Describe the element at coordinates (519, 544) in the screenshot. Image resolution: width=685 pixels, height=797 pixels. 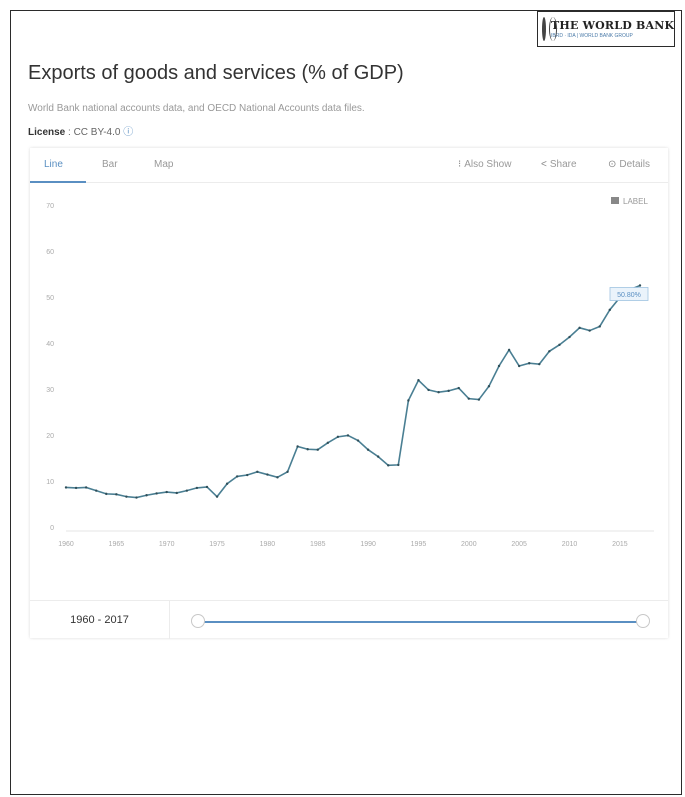
I see `x-tick-label: 2005` at that location.